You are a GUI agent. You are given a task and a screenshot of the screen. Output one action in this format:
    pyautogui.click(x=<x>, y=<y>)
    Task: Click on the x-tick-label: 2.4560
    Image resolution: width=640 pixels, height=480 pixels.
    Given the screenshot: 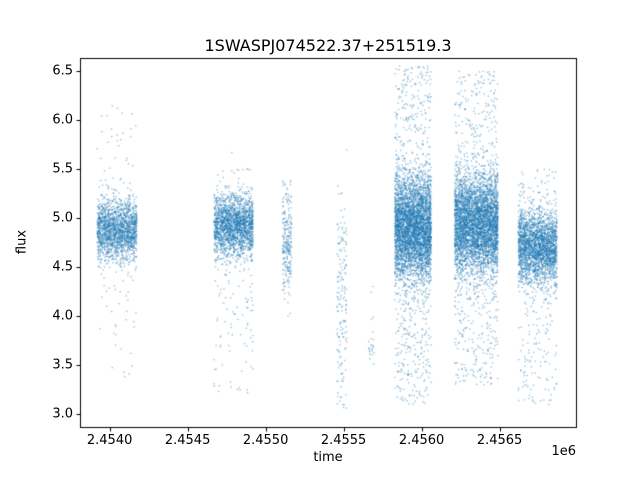 What is the action you would take?
    pyautogui.click(x=421, y=440)
    